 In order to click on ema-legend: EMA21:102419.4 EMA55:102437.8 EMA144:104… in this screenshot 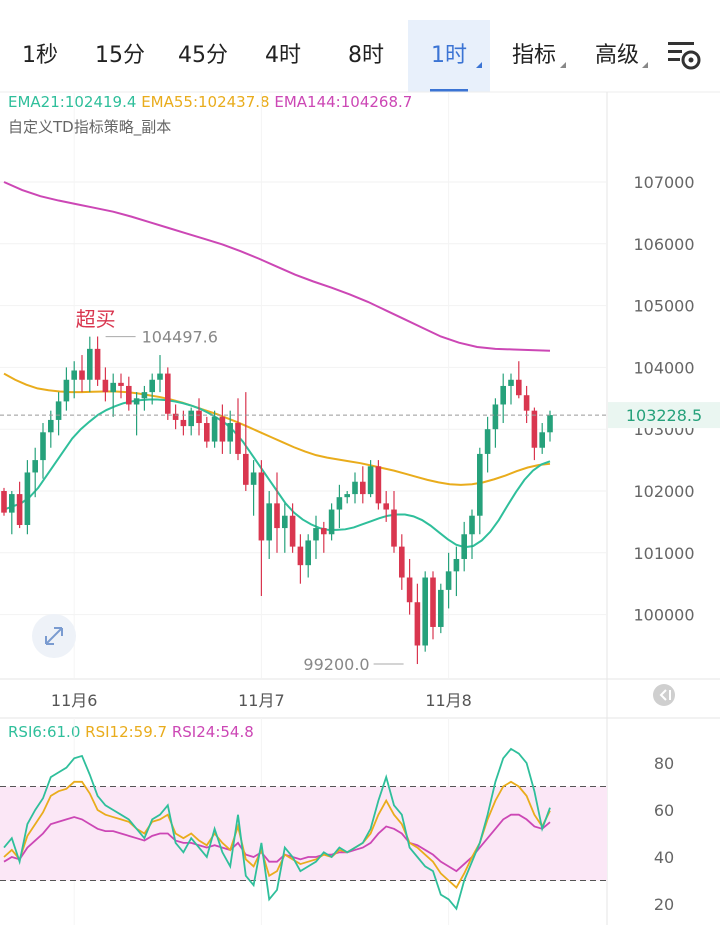, I will do `click(210, 102)`.